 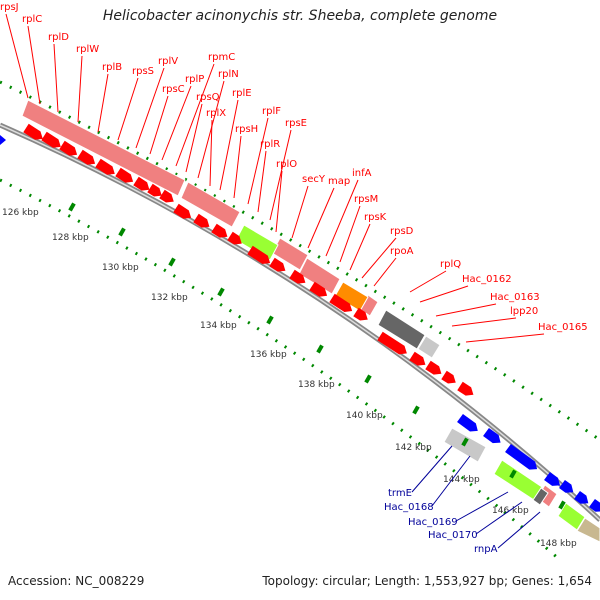 I want to click on gene-label: rplW, so click(x=87, y=49).